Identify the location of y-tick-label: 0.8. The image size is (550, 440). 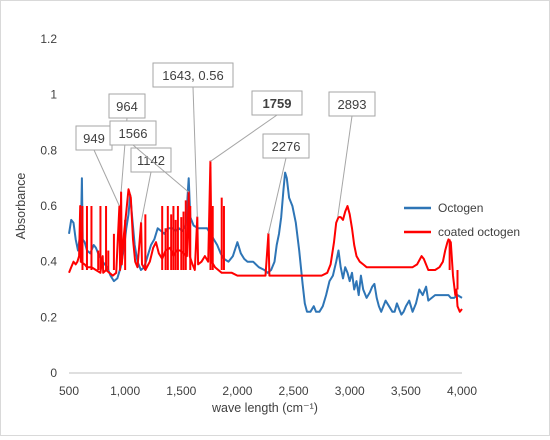
(48, 150).